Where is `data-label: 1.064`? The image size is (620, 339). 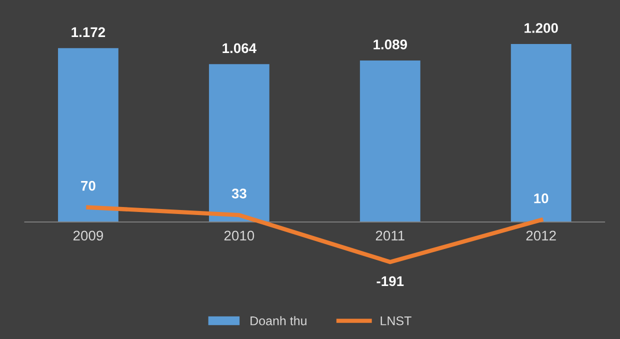
data-label: 1.064 is located at coordinates (239, 48).